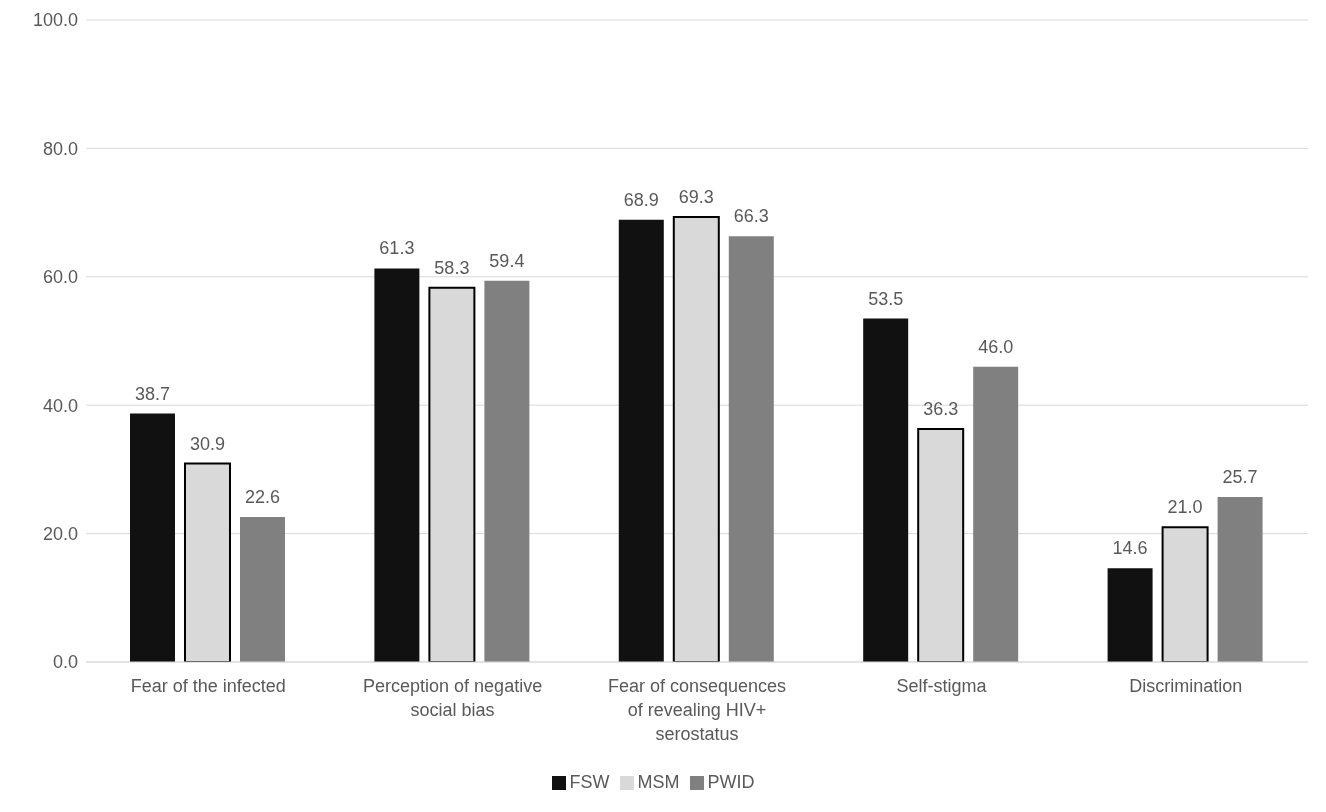 The image size is (1326, 812). What do you see at coordinates (589, 782) in the screenshot?
I see `legend-label: FSW` at bounding box center [589, 782].